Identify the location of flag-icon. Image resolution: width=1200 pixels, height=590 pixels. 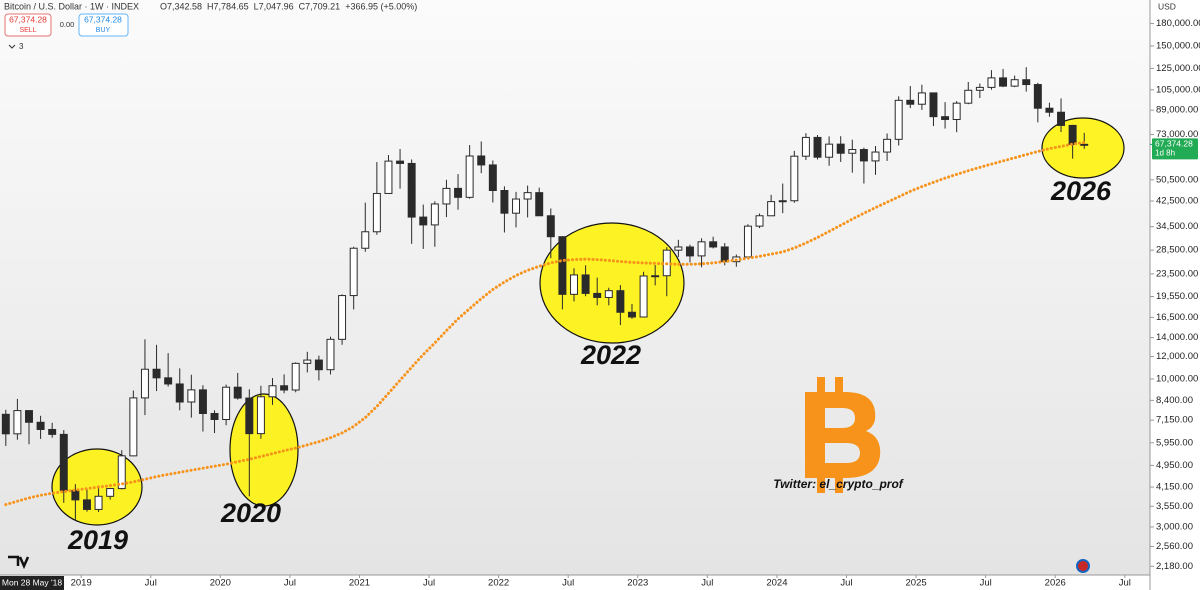
(1083, 566).